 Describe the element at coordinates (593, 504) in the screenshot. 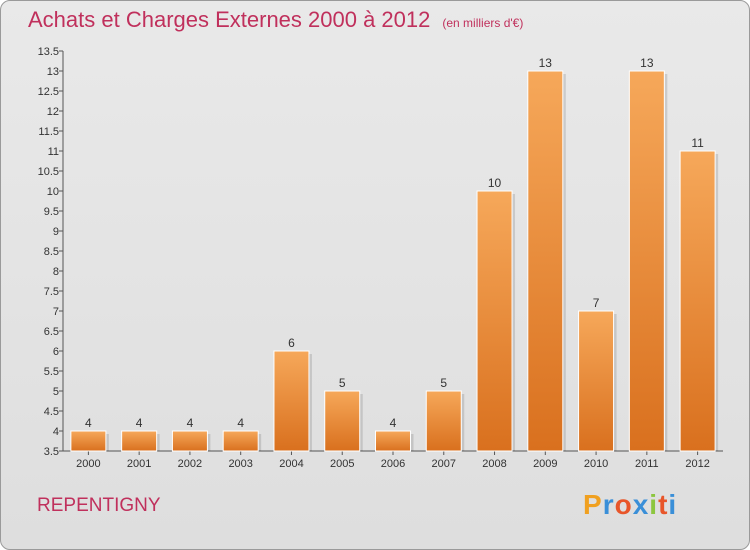

I see `logo-letter: P` at that location.